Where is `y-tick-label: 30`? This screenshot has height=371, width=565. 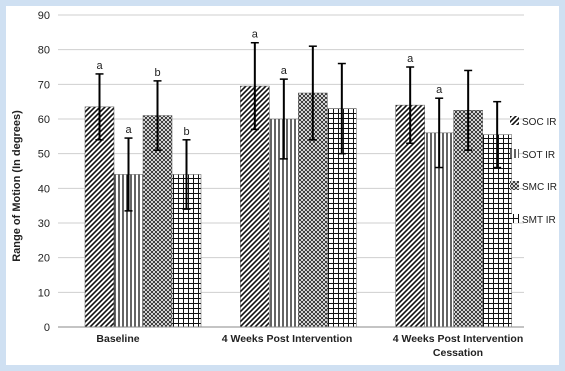
y-tick-label: 30 is located at coordinates (44, 224).